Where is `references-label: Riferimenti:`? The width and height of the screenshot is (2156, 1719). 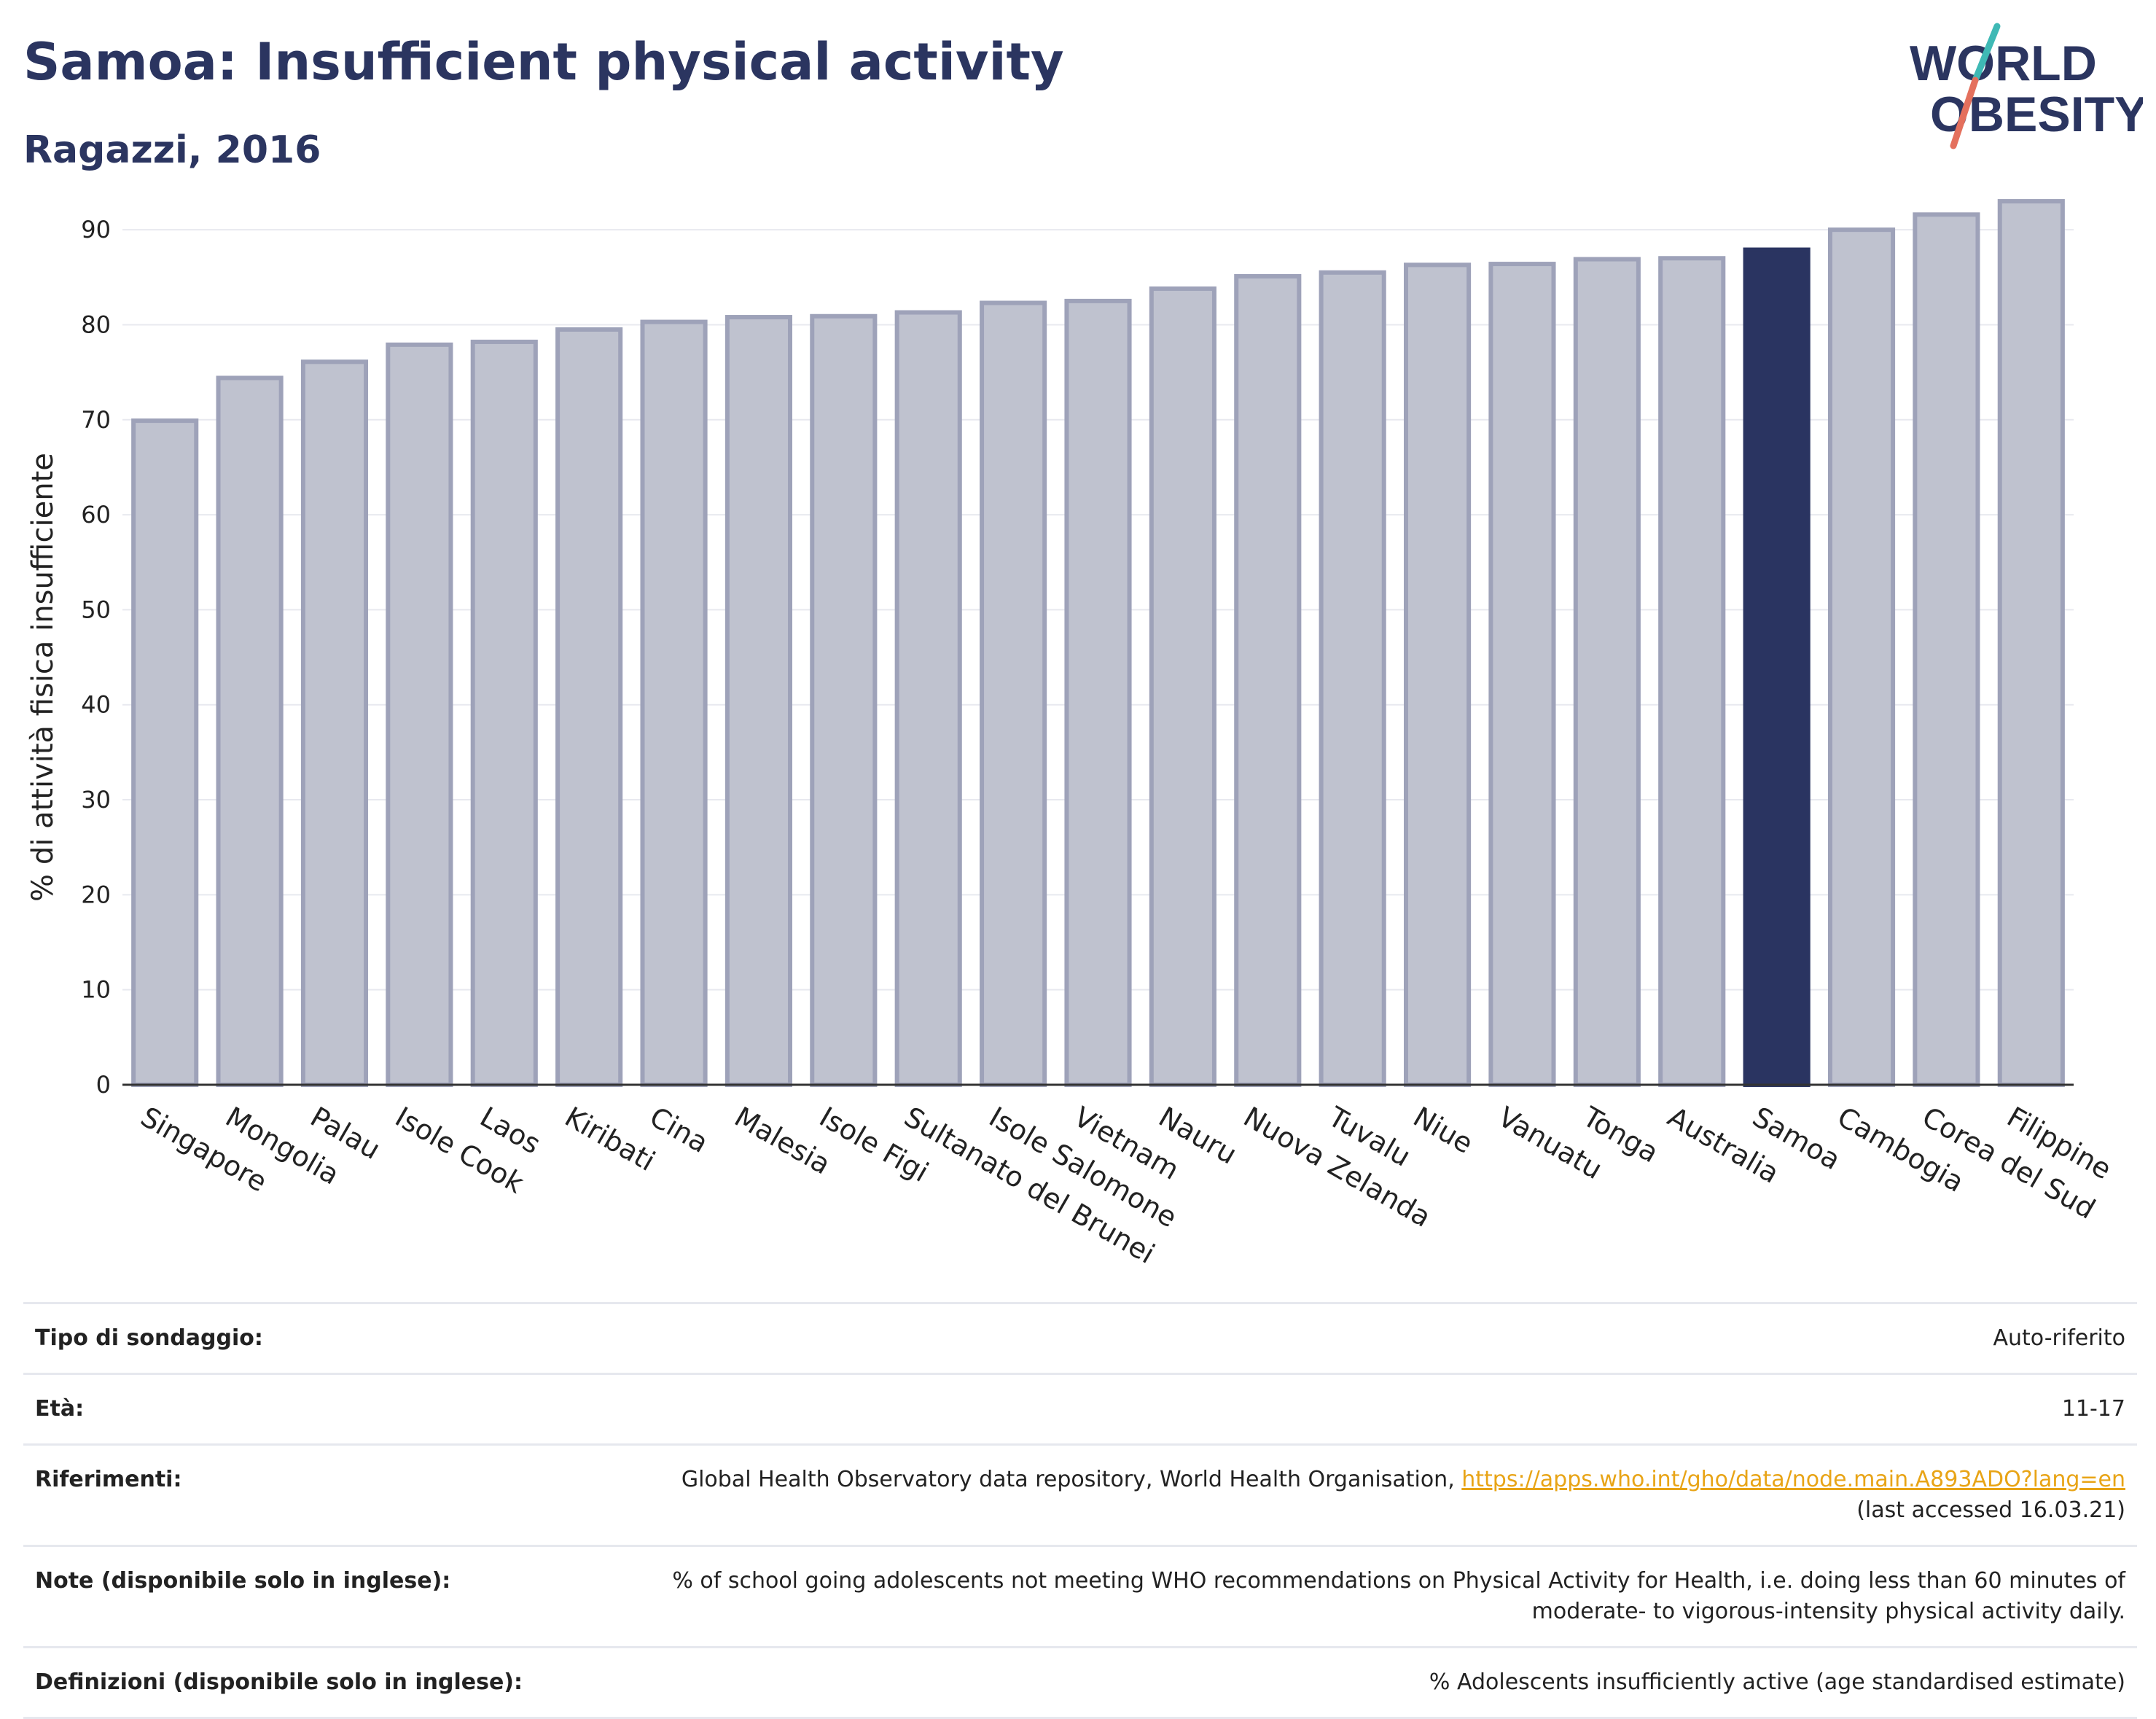 references-label: Riferimenti: is located at coordinates (290, 1494).